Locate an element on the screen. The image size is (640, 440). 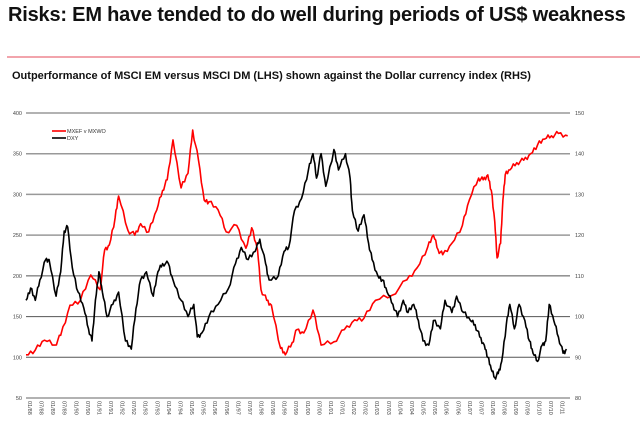
left-axis-ticks: 400 350 300 250 200 150 100 50 is located at coordinates (17, 256).